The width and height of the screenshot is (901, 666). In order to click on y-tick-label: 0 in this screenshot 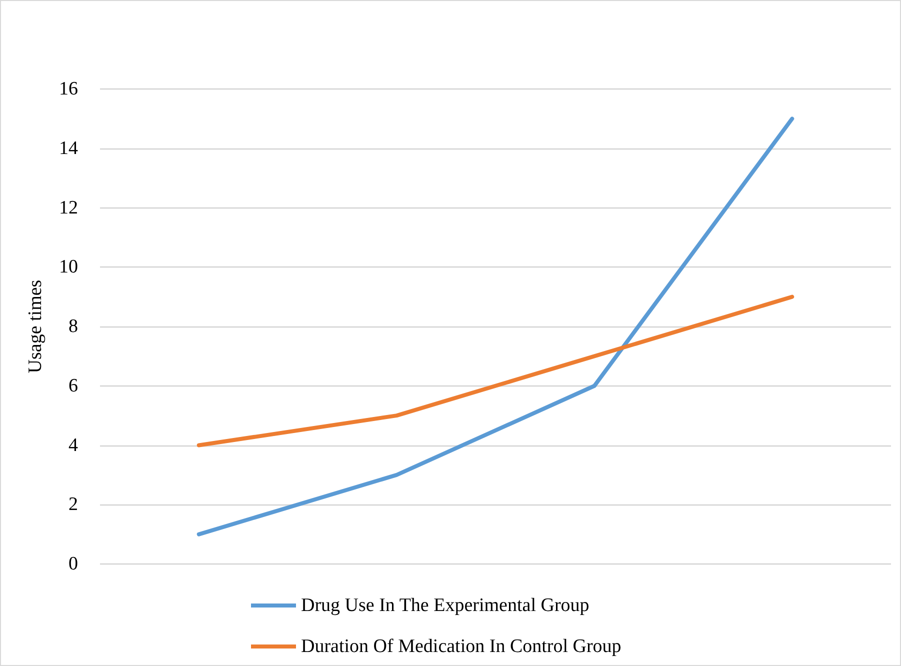, I will do `click(73, 564)`.